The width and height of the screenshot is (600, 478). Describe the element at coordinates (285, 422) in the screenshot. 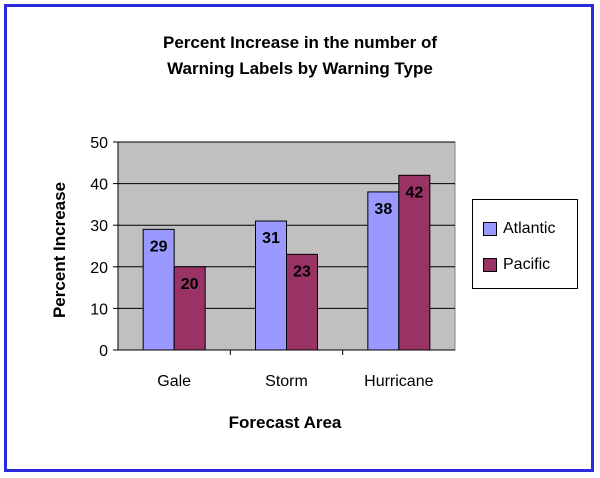

I see `x-axis-title: Forecast Area` at that location.